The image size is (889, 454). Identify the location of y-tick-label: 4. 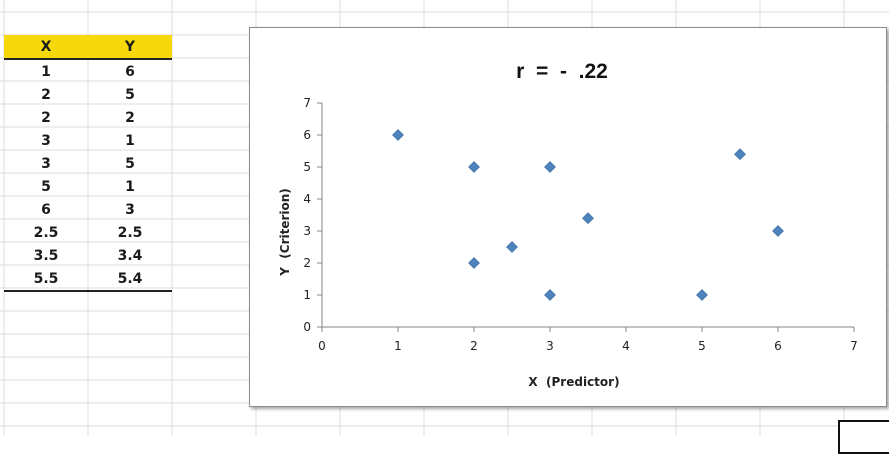
(307, 199).